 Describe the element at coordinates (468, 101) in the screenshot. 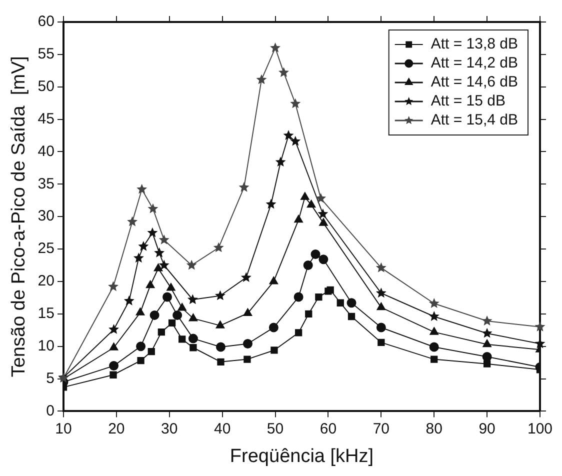

I see `legend-label: Att = 15 dB` at that location.